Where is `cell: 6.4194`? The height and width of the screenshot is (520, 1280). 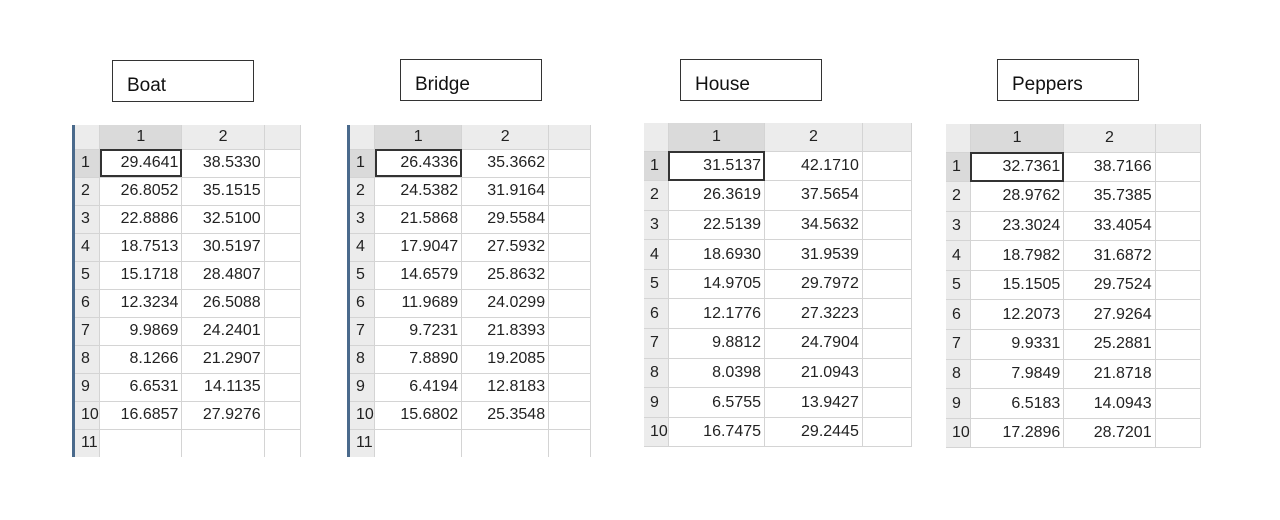
cell: 6.4194 is located at coordinates (418, 387).